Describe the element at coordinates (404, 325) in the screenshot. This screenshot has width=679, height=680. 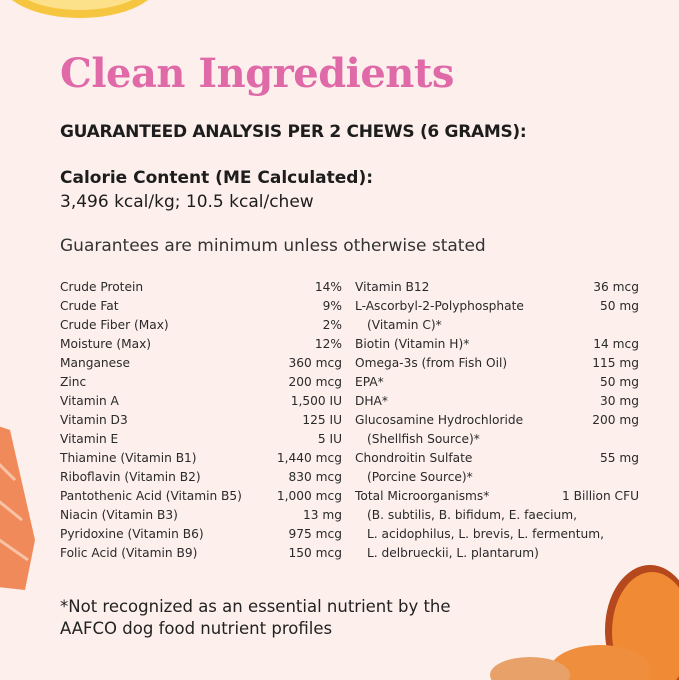
I see `nutrient-name-continuation: (Vitamin C)*` at that location.